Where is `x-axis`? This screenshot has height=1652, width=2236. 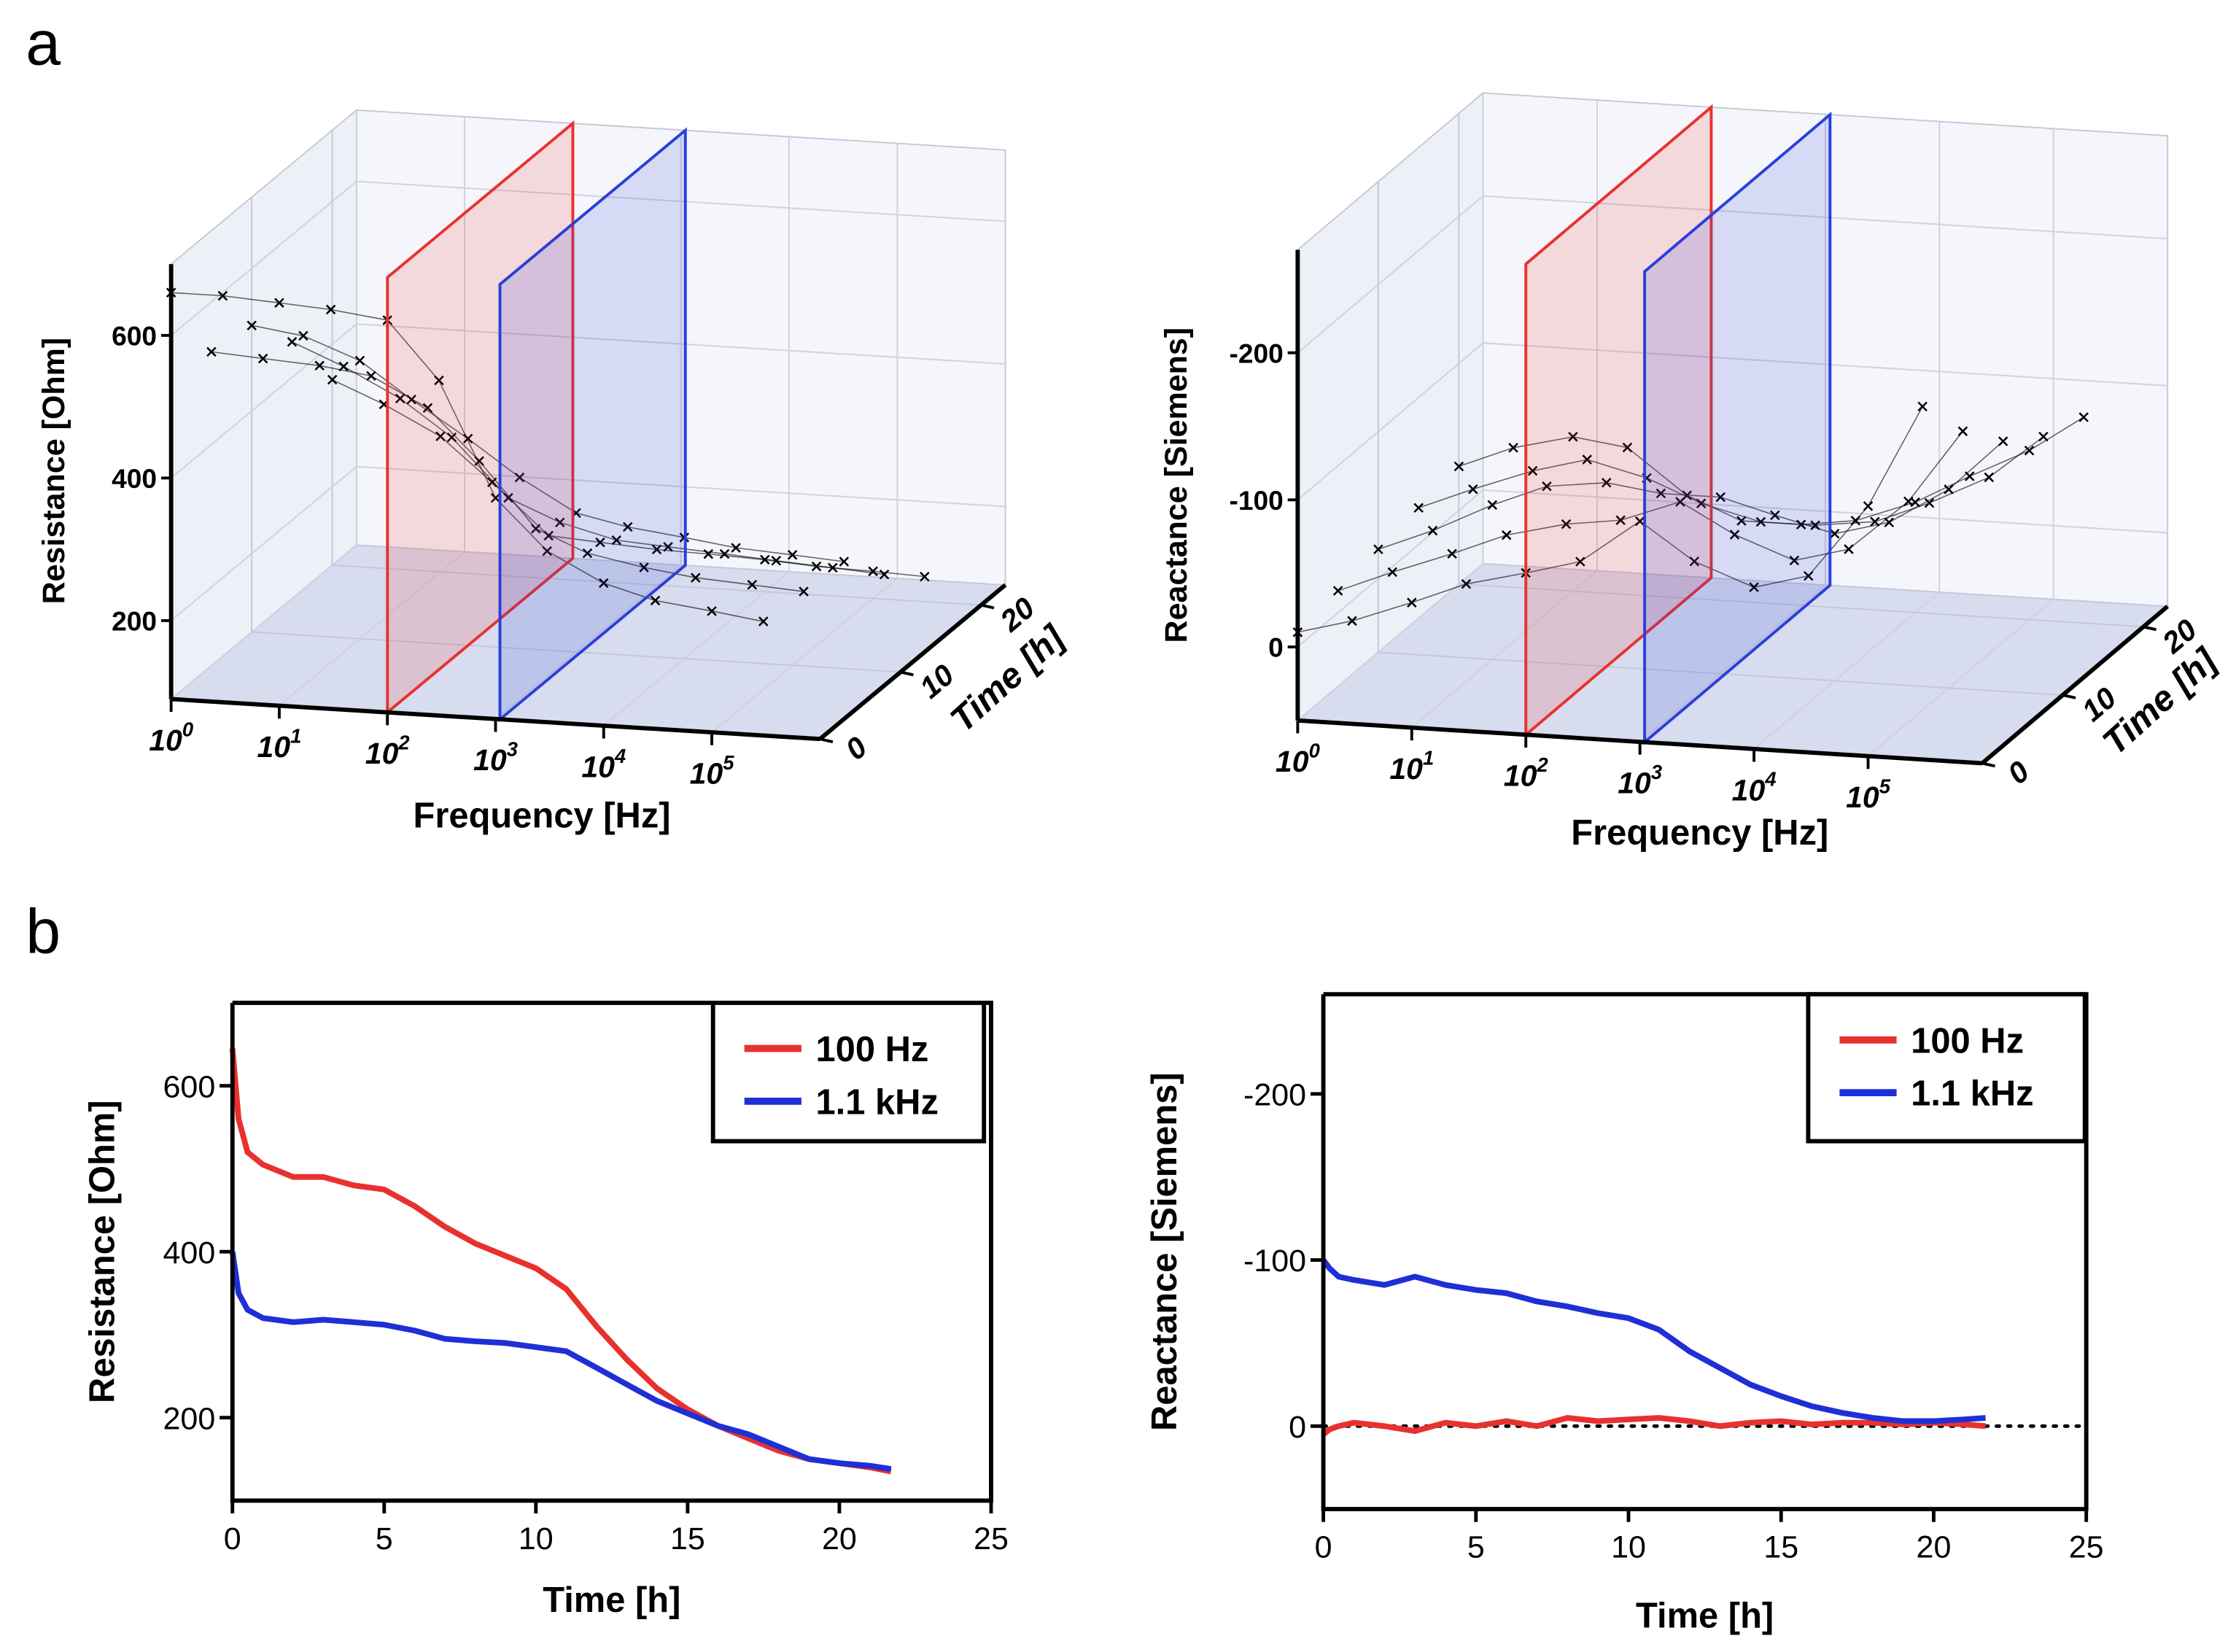 x-axis is located at coordinates (1640, 742).